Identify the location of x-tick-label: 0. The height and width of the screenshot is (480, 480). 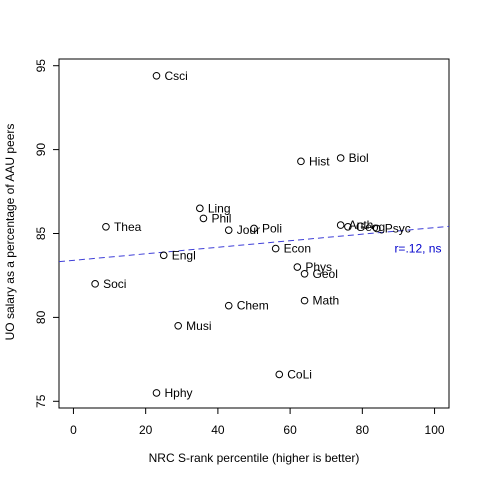
(73, 430).